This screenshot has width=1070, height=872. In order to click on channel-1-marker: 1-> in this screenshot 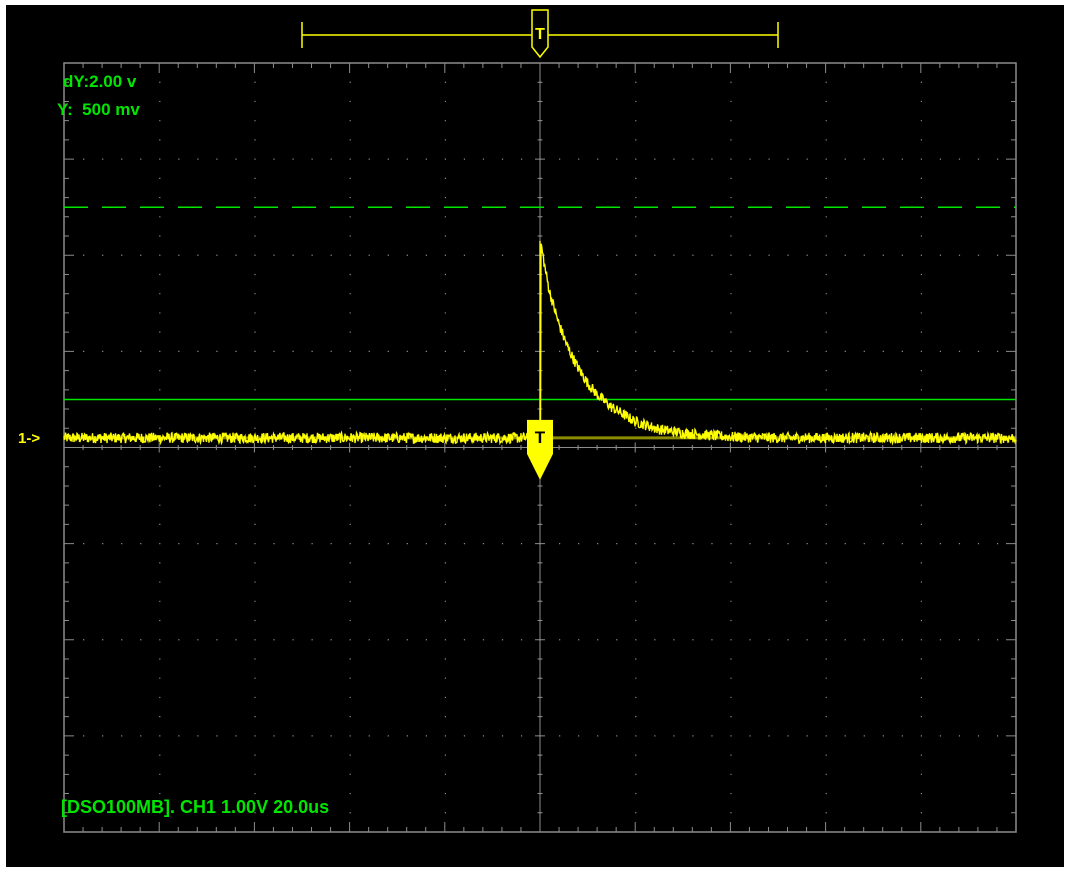, I will do `click(29, 438)`.